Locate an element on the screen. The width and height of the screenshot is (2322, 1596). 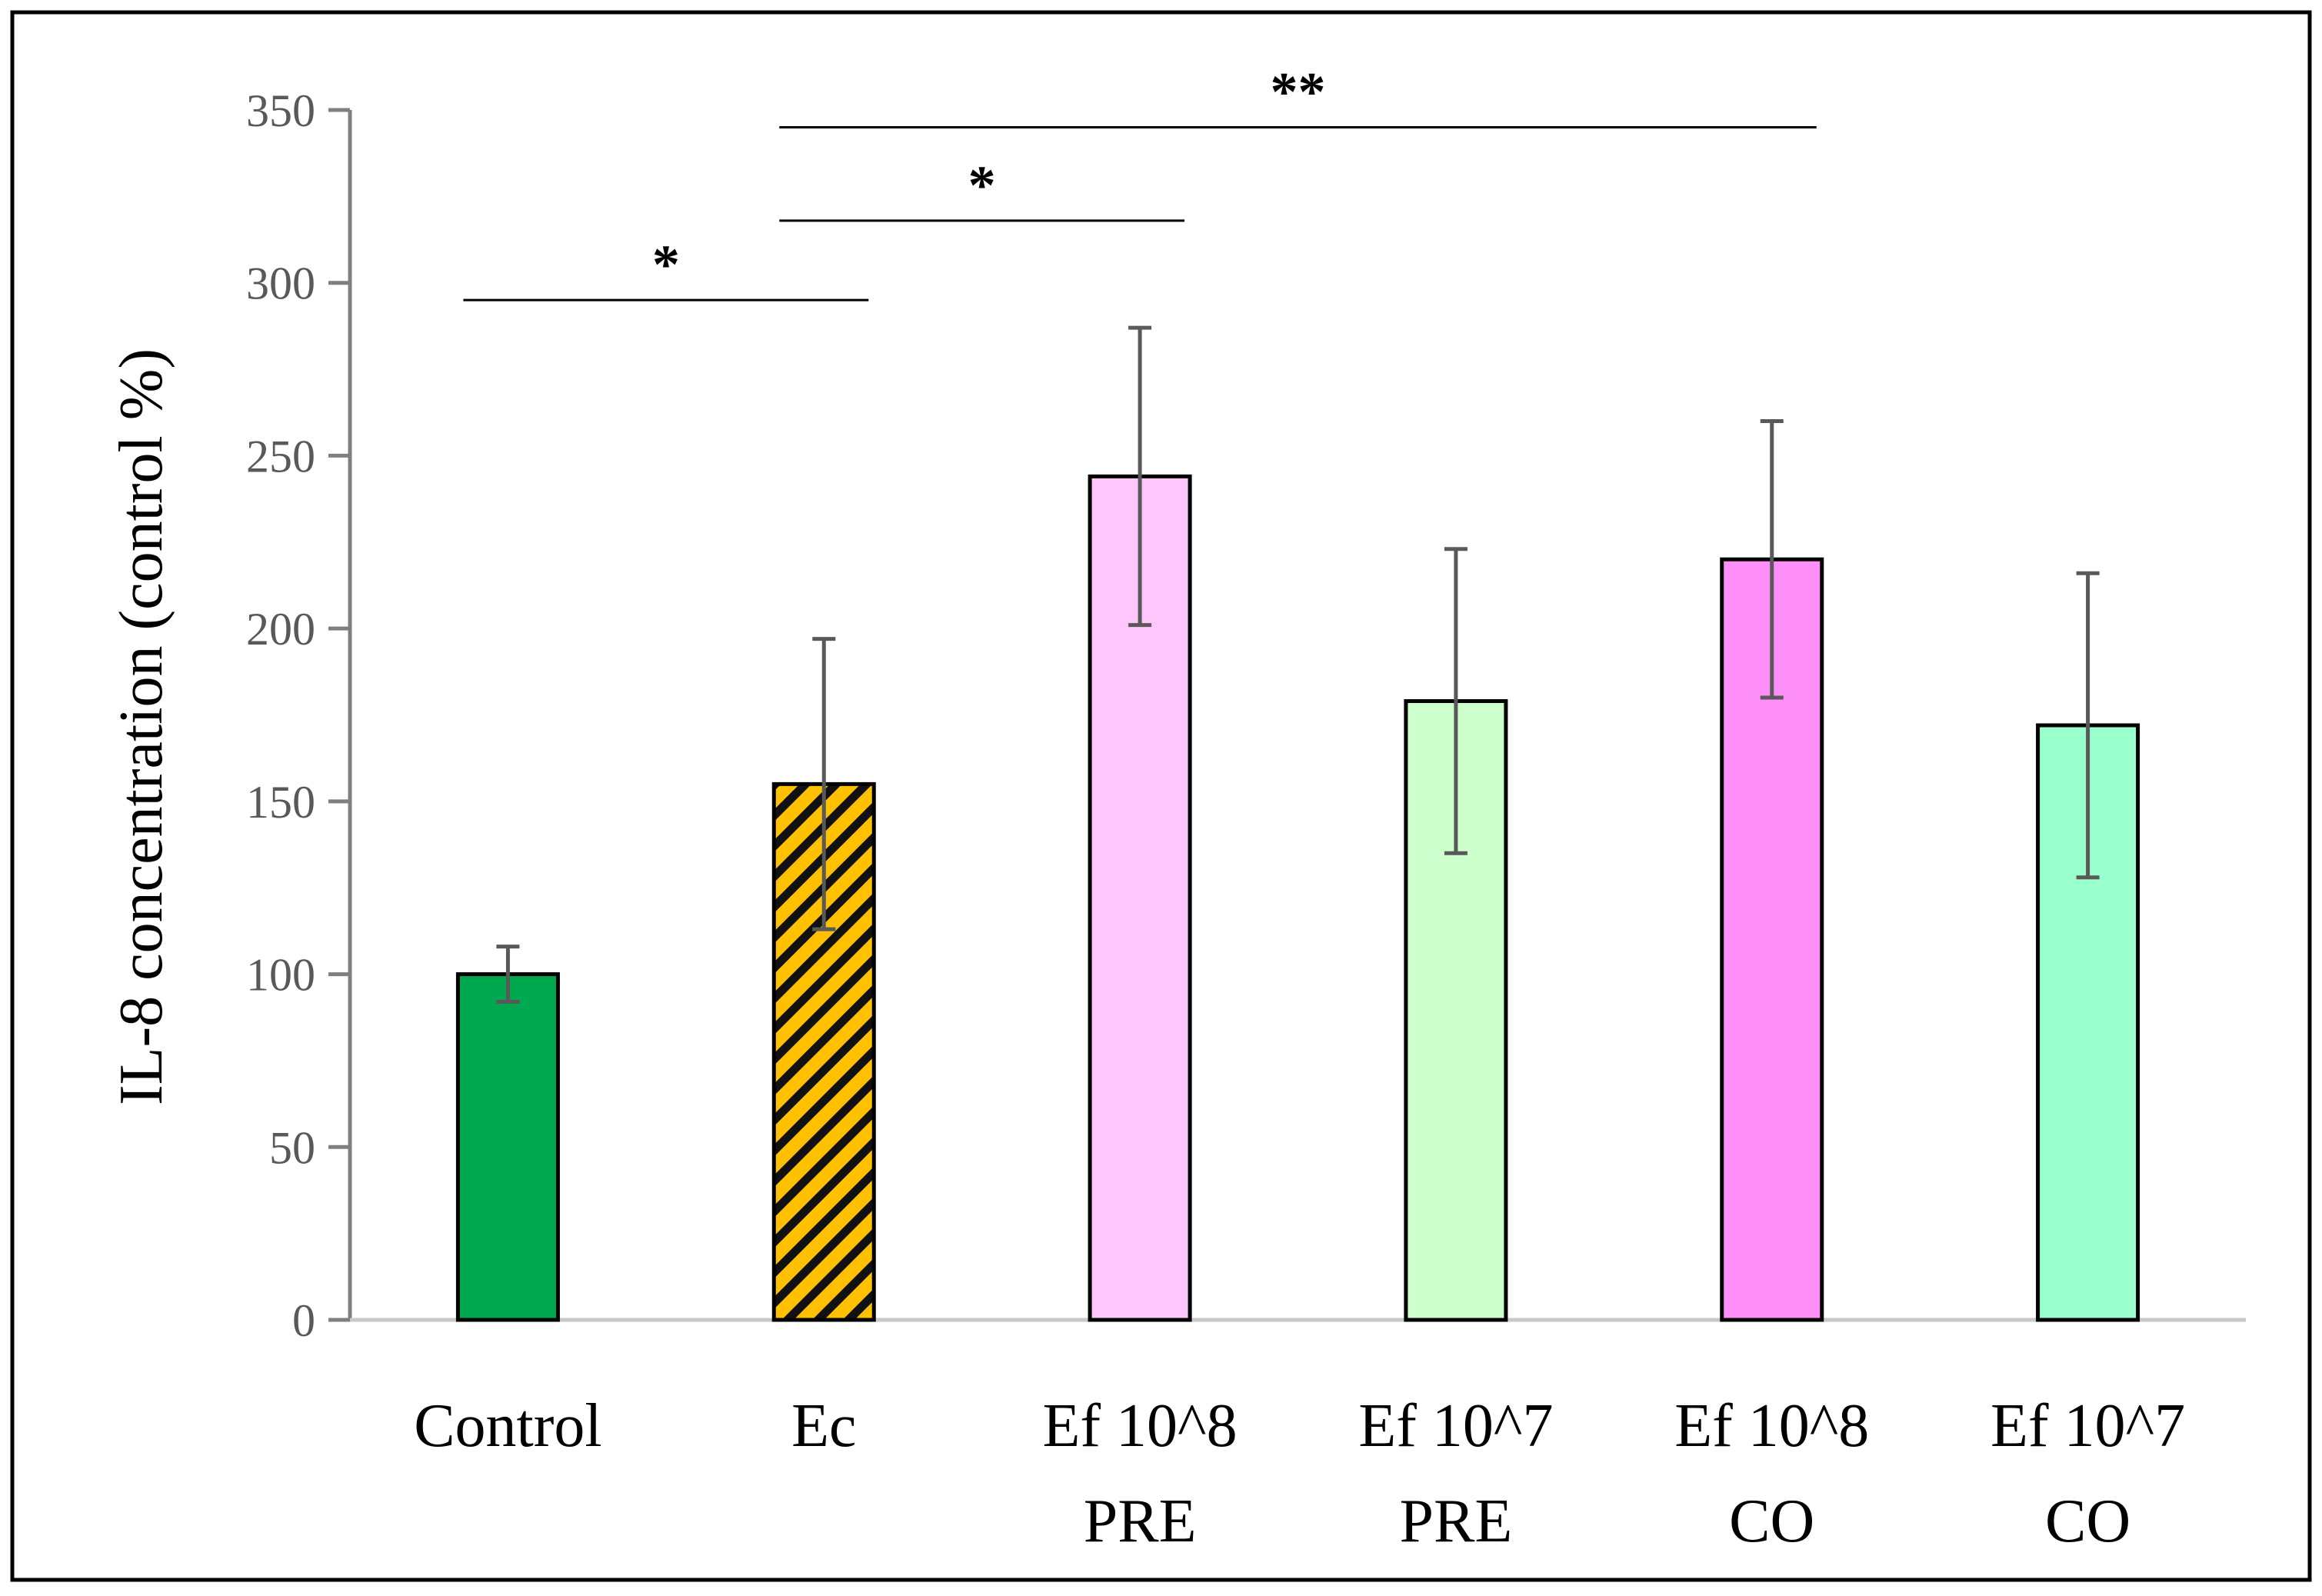
y-tick-label-150: 150 is located at coordinates (280, 802).